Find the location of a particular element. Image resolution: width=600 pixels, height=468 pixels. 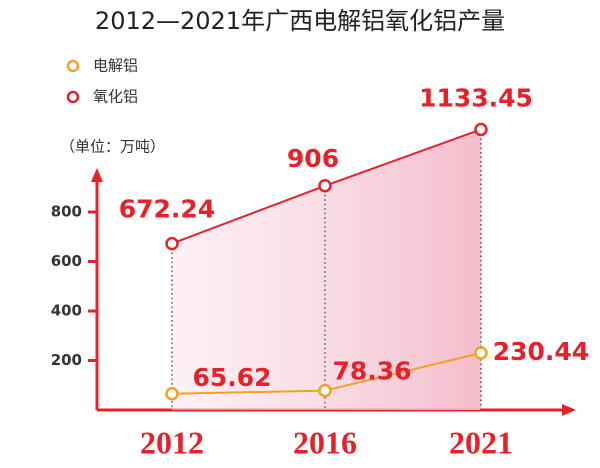

x-tick-label: 2021 is located at coordinates (481, 442).